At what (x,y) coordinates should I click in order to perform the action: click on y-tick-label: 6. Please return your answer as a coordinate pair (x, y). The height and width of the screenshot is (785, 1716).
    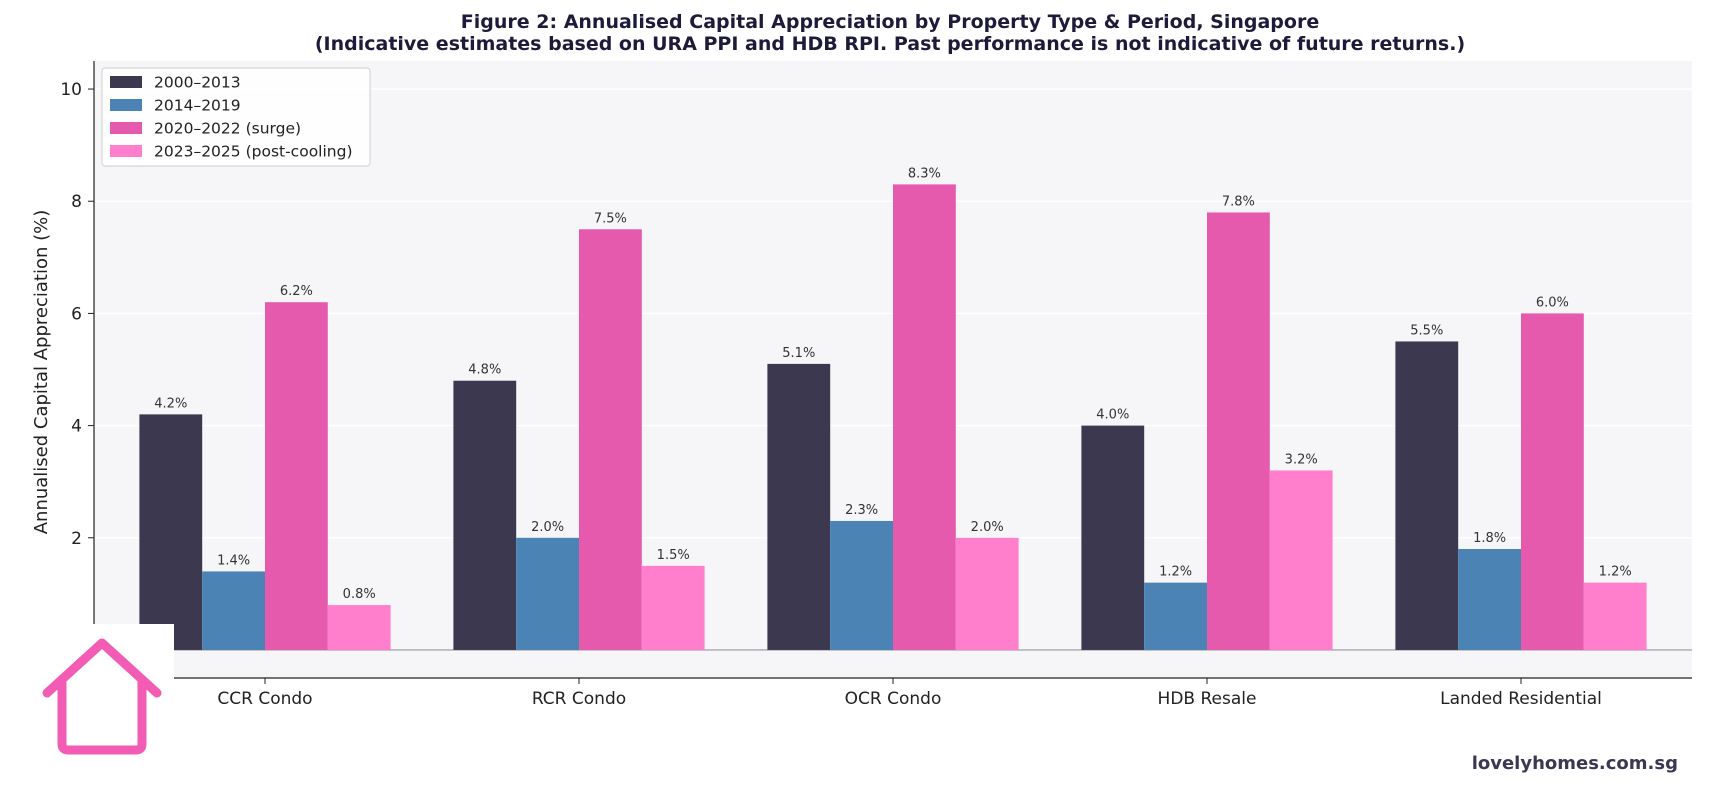
    Looking at the image, I should click on (76, 314).